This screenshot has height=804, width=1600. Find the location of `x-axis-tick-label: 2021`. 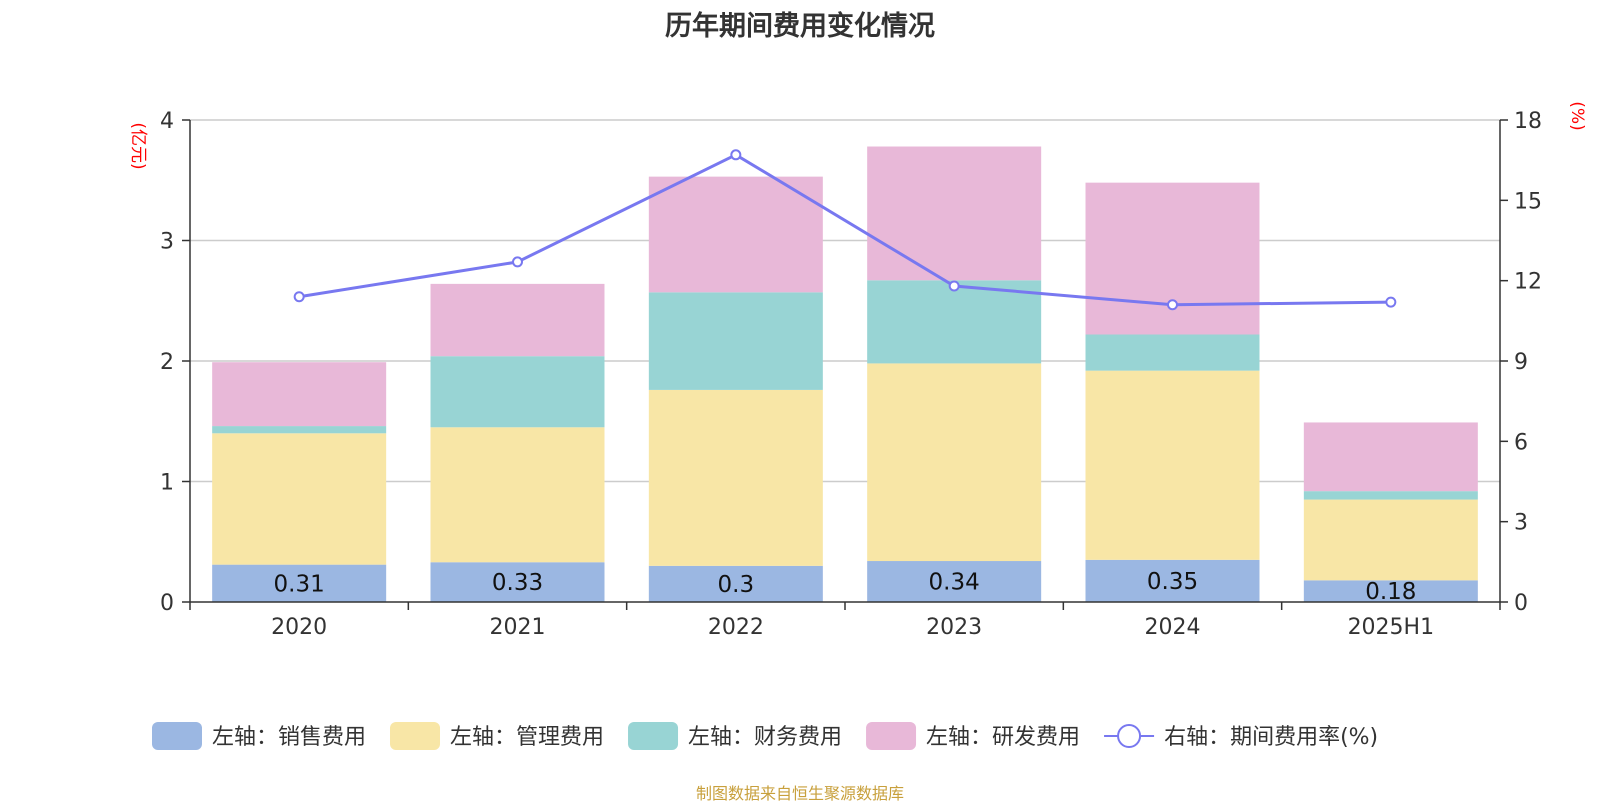

x-axis-tick-label: 2021 is located at coordinates (518, 627).